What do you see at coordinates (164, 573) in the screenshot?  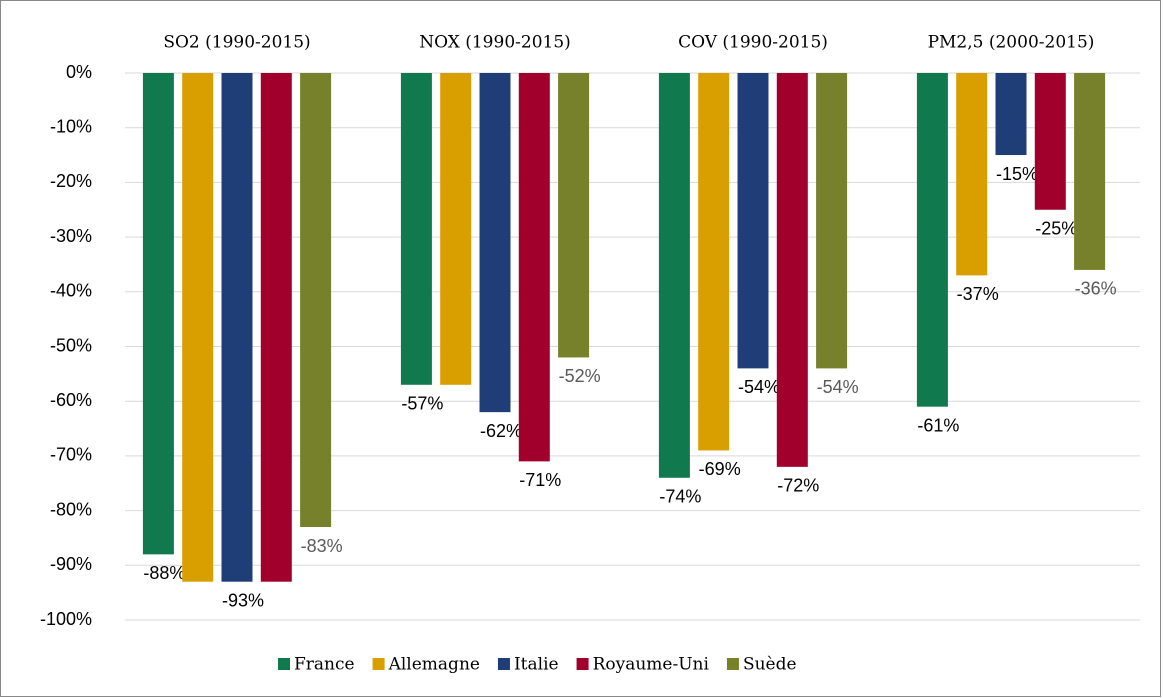 I see `data-label: -88%` at bounding box center [164, 573].